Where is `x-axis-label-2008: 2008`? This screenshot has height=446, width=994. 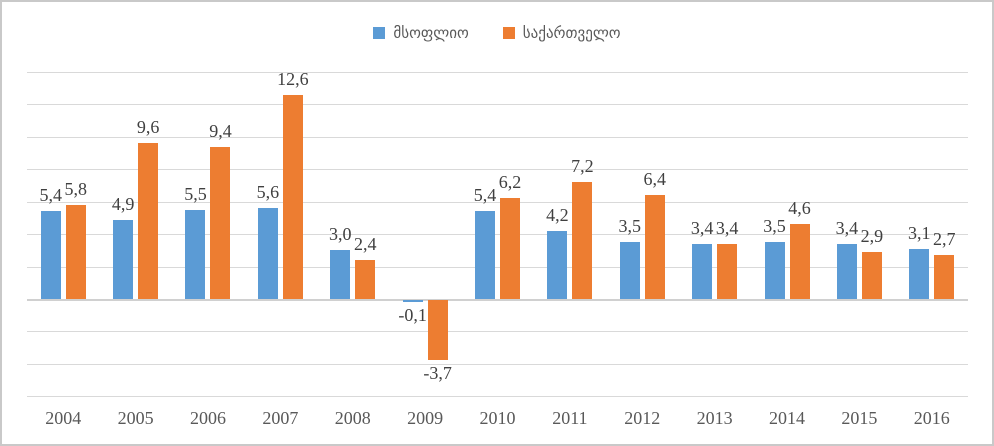 x-axis-label-2008: 2008 is located at coordinates (352, 418).